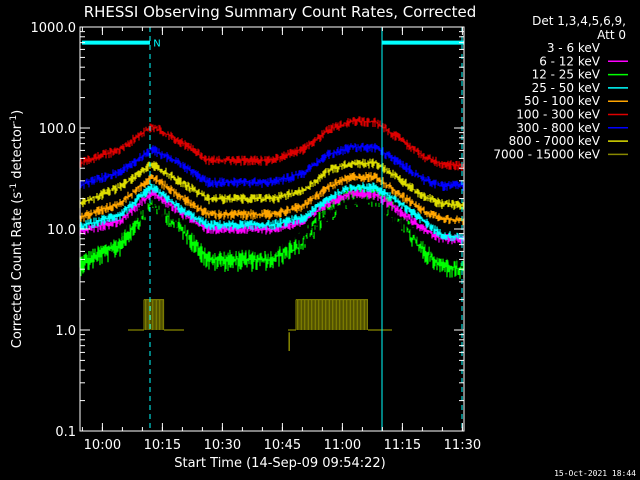 The height and width of the screenshot is (480, 640). What do you see at coordinates (162, 445) in the screenshot?
I see `x-tick-label: 10:15` at bounding box center [162, 445].